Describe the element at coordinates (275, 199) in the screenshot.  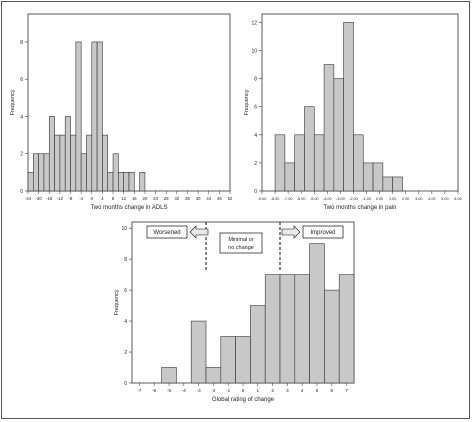
I see `x-tick-label: -8.00` at that location.